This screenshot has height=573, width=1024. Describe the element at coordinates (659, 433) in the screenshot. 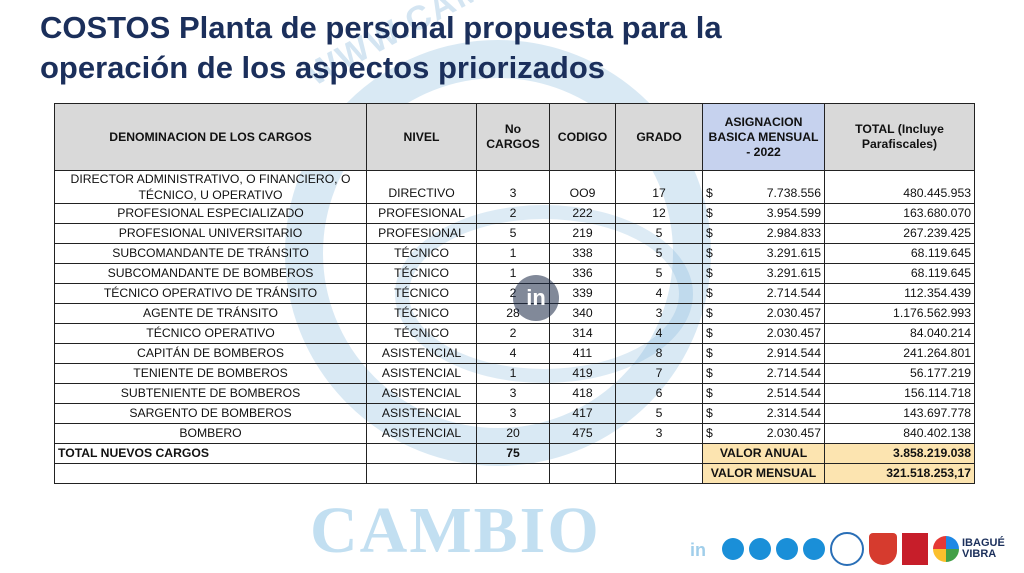

I see `grado-cell: 3` at that location.